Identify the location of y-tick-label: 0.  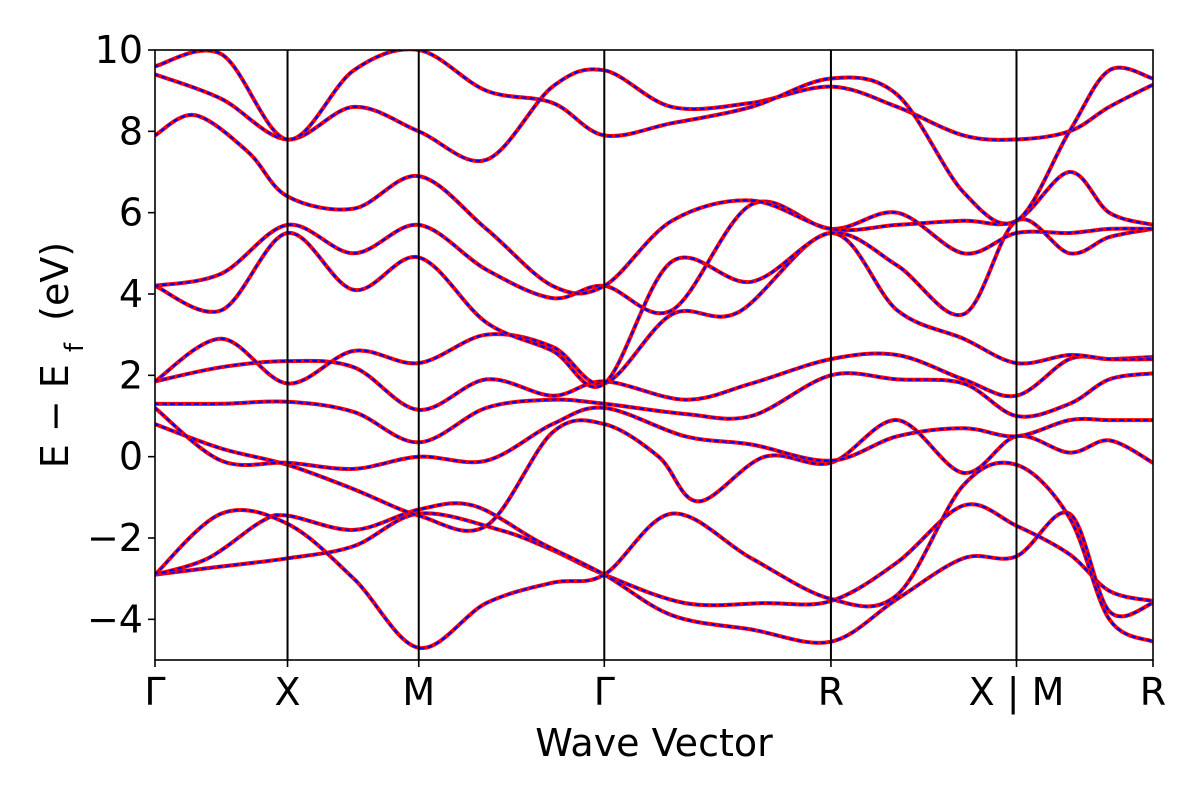
(131, 457).